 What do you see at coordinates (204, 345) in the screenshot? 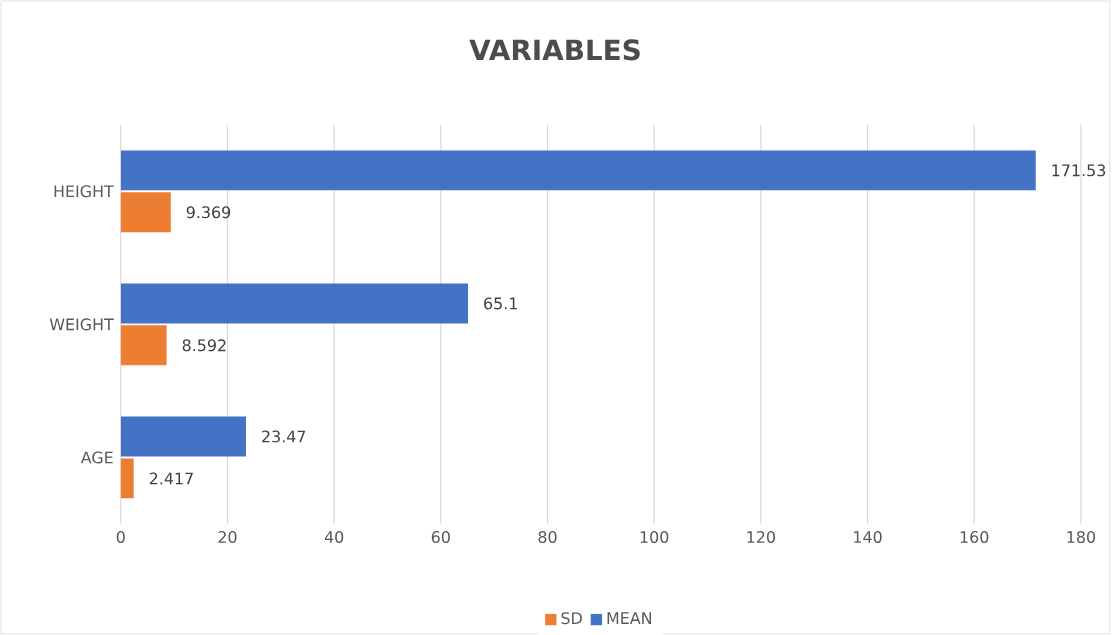
I see `data-label: 8.592` at bounding box center [204, 345].